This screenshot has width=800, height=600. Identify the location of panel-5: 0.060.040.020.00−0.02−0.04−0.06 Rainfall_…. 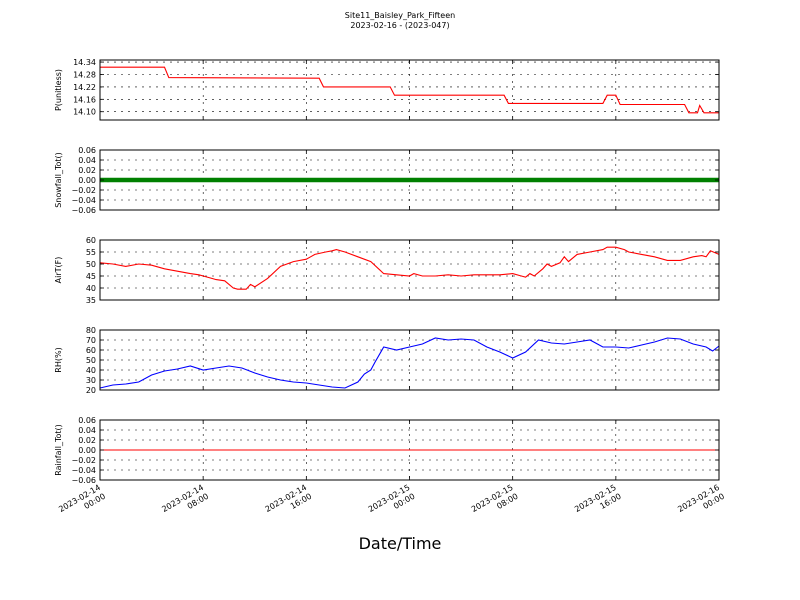
(387, 450).